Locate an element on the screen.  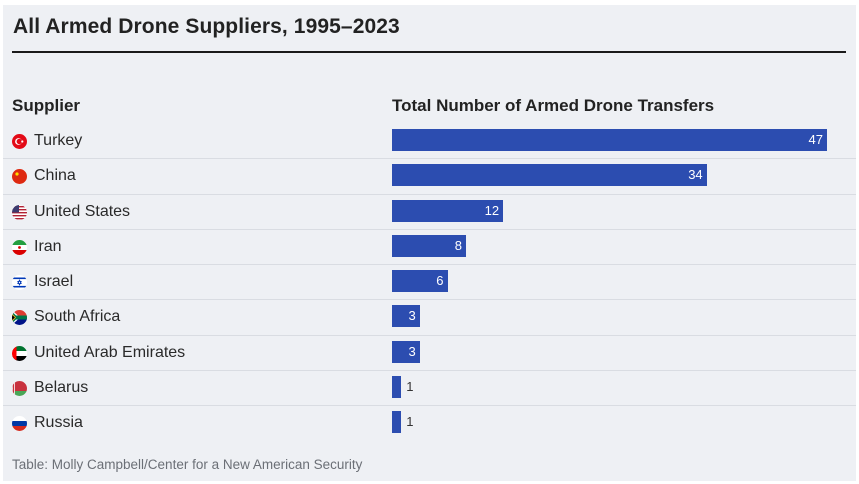
supplier-column-header: Supplier is located at coordinates (46, 105).